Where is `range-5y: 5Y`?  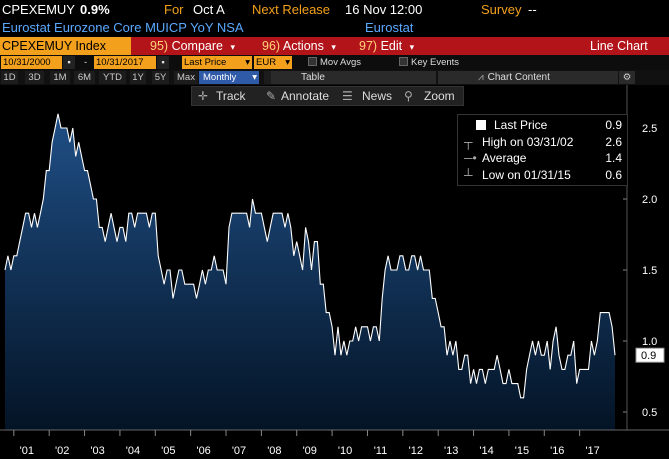
range-5y: 5Y is located at coordinates (160, 77).